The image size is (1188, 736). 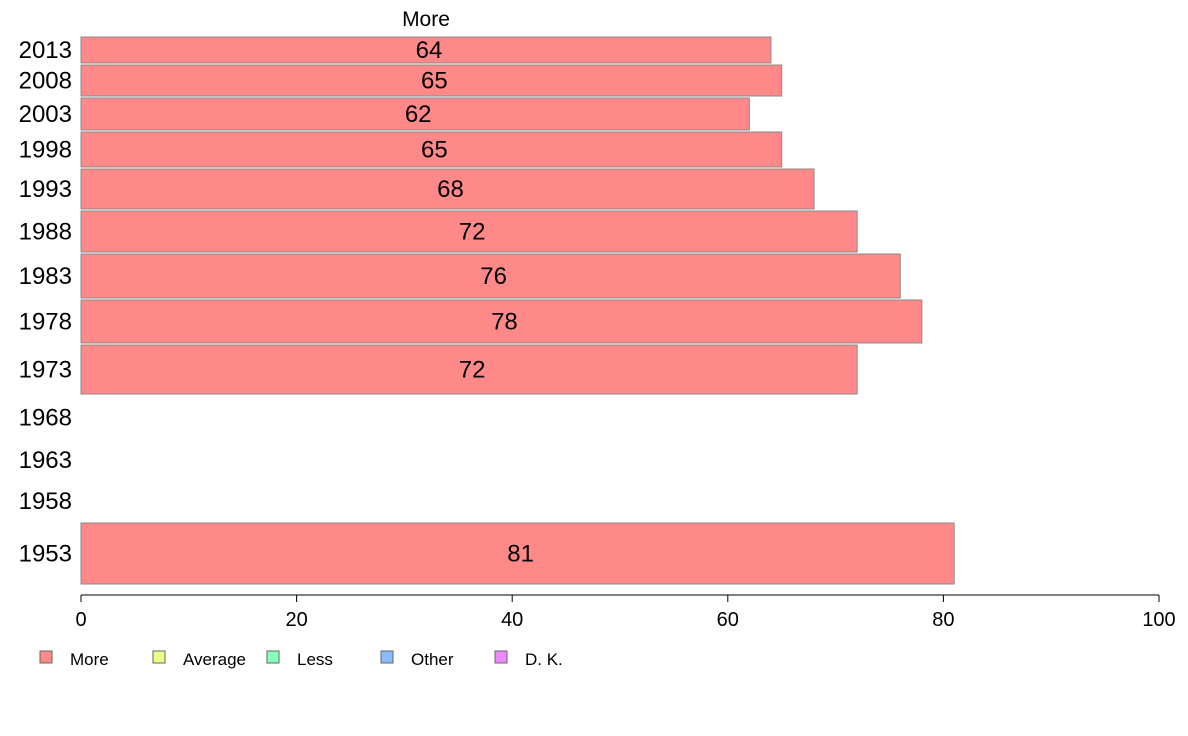 I want to click on category-label: 2003, so click(x=45, y=114).